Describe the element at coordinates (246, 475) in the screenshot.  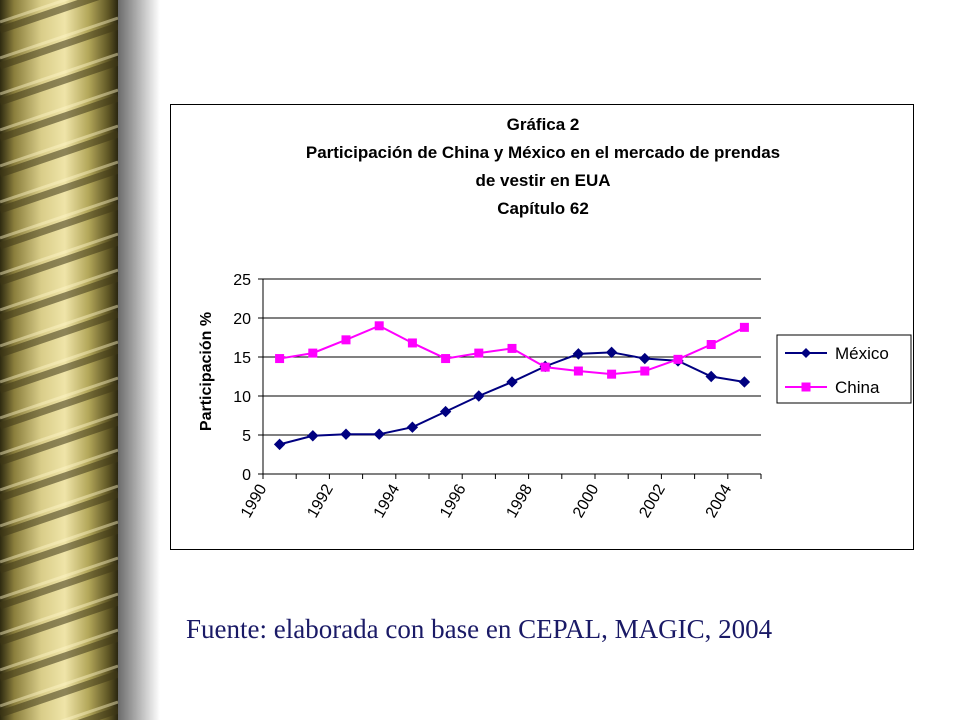
I see `y-tick-label: 0` at that location.